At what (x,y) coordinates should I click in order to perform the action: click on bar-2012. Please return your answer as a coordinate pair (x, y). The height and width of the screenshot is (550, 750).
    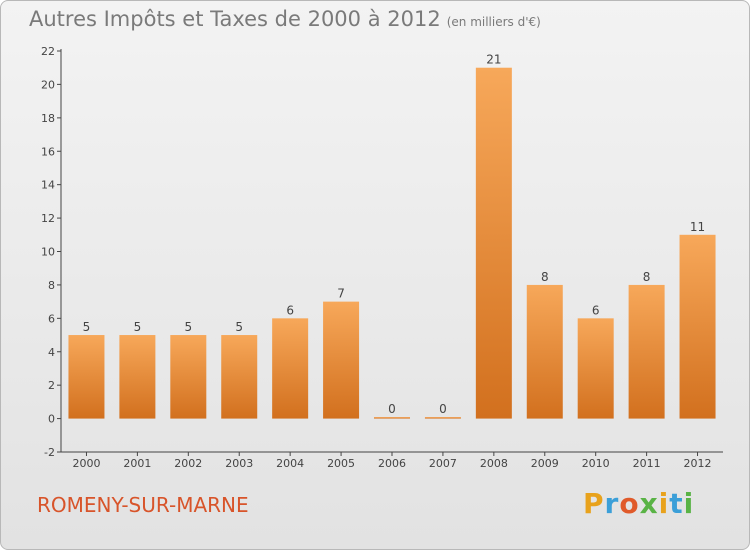
    Looking at the image, I should click on (697, 326).